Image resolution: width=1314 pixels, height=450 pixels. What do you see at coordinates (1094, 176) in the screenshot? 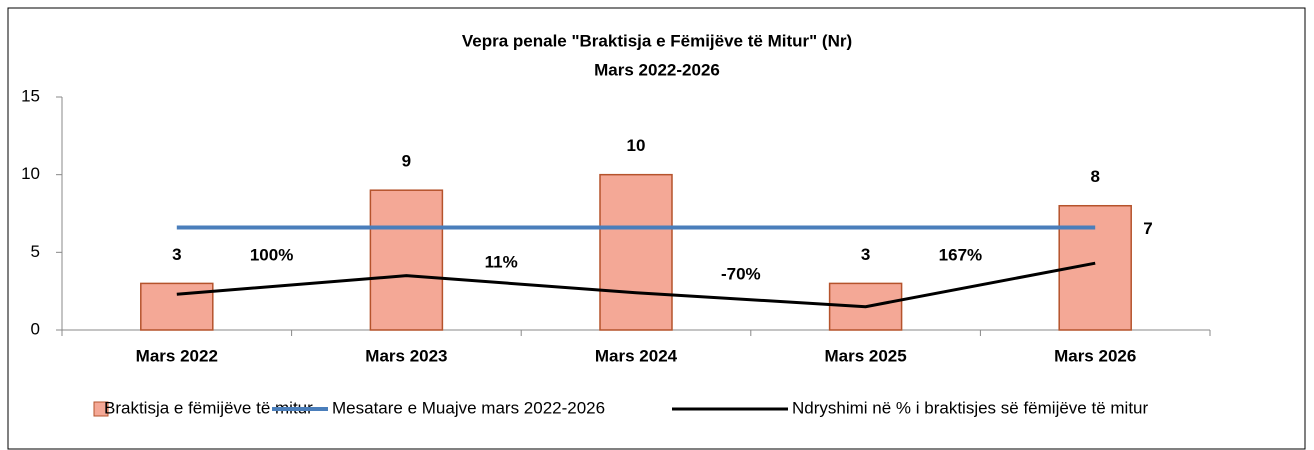
I see `bar-value-label: 8` at bounding box center [1094, 176].